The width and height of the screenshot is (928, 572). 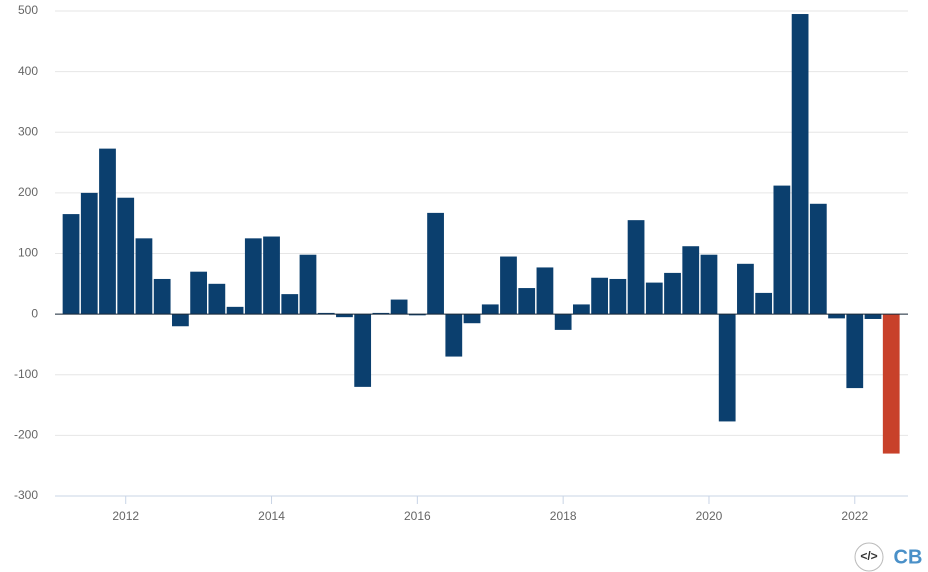 What do you see at coordinates (854, 516) in the screenshot?
I see `x-tick-label: 2022` at bounding box center [854, 516].